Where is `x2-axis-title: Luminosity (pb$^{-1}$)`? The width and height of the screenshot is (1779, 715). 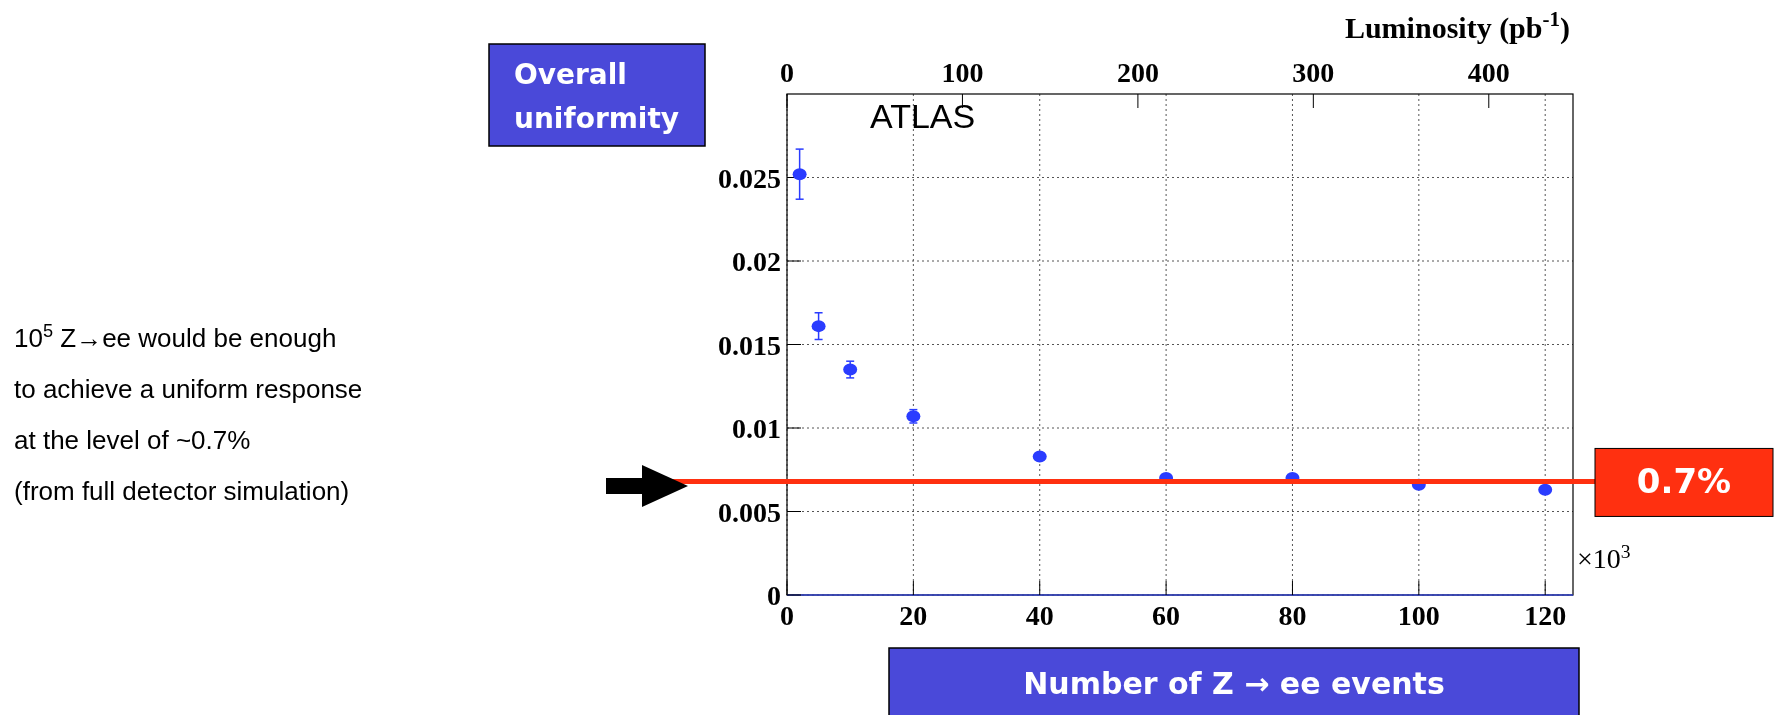
x2-axis-title: Luminosity (pb$^{-1}$) is located at coordinates (1457, 26).